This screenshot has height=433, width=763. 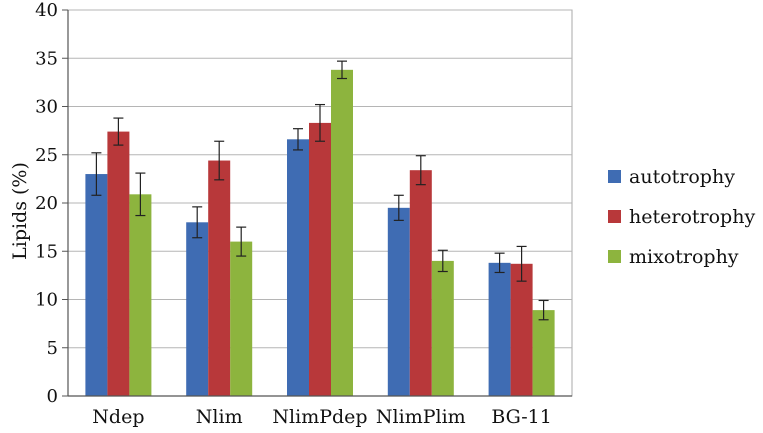 What do you see at coordinates (398, 301) in the screenshot?
I see `bar-autotrophy-NlimPlim` at bounding box center [398, 301].